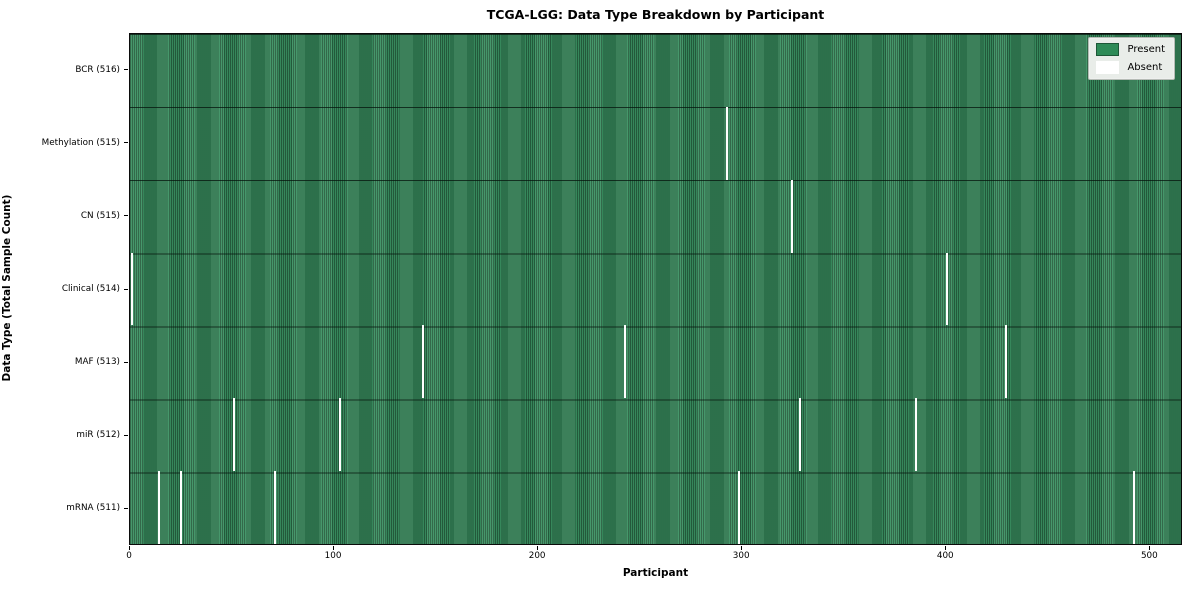 The image size is (1200, 600). I want to click on absent-swatch, so click(1108, 67).